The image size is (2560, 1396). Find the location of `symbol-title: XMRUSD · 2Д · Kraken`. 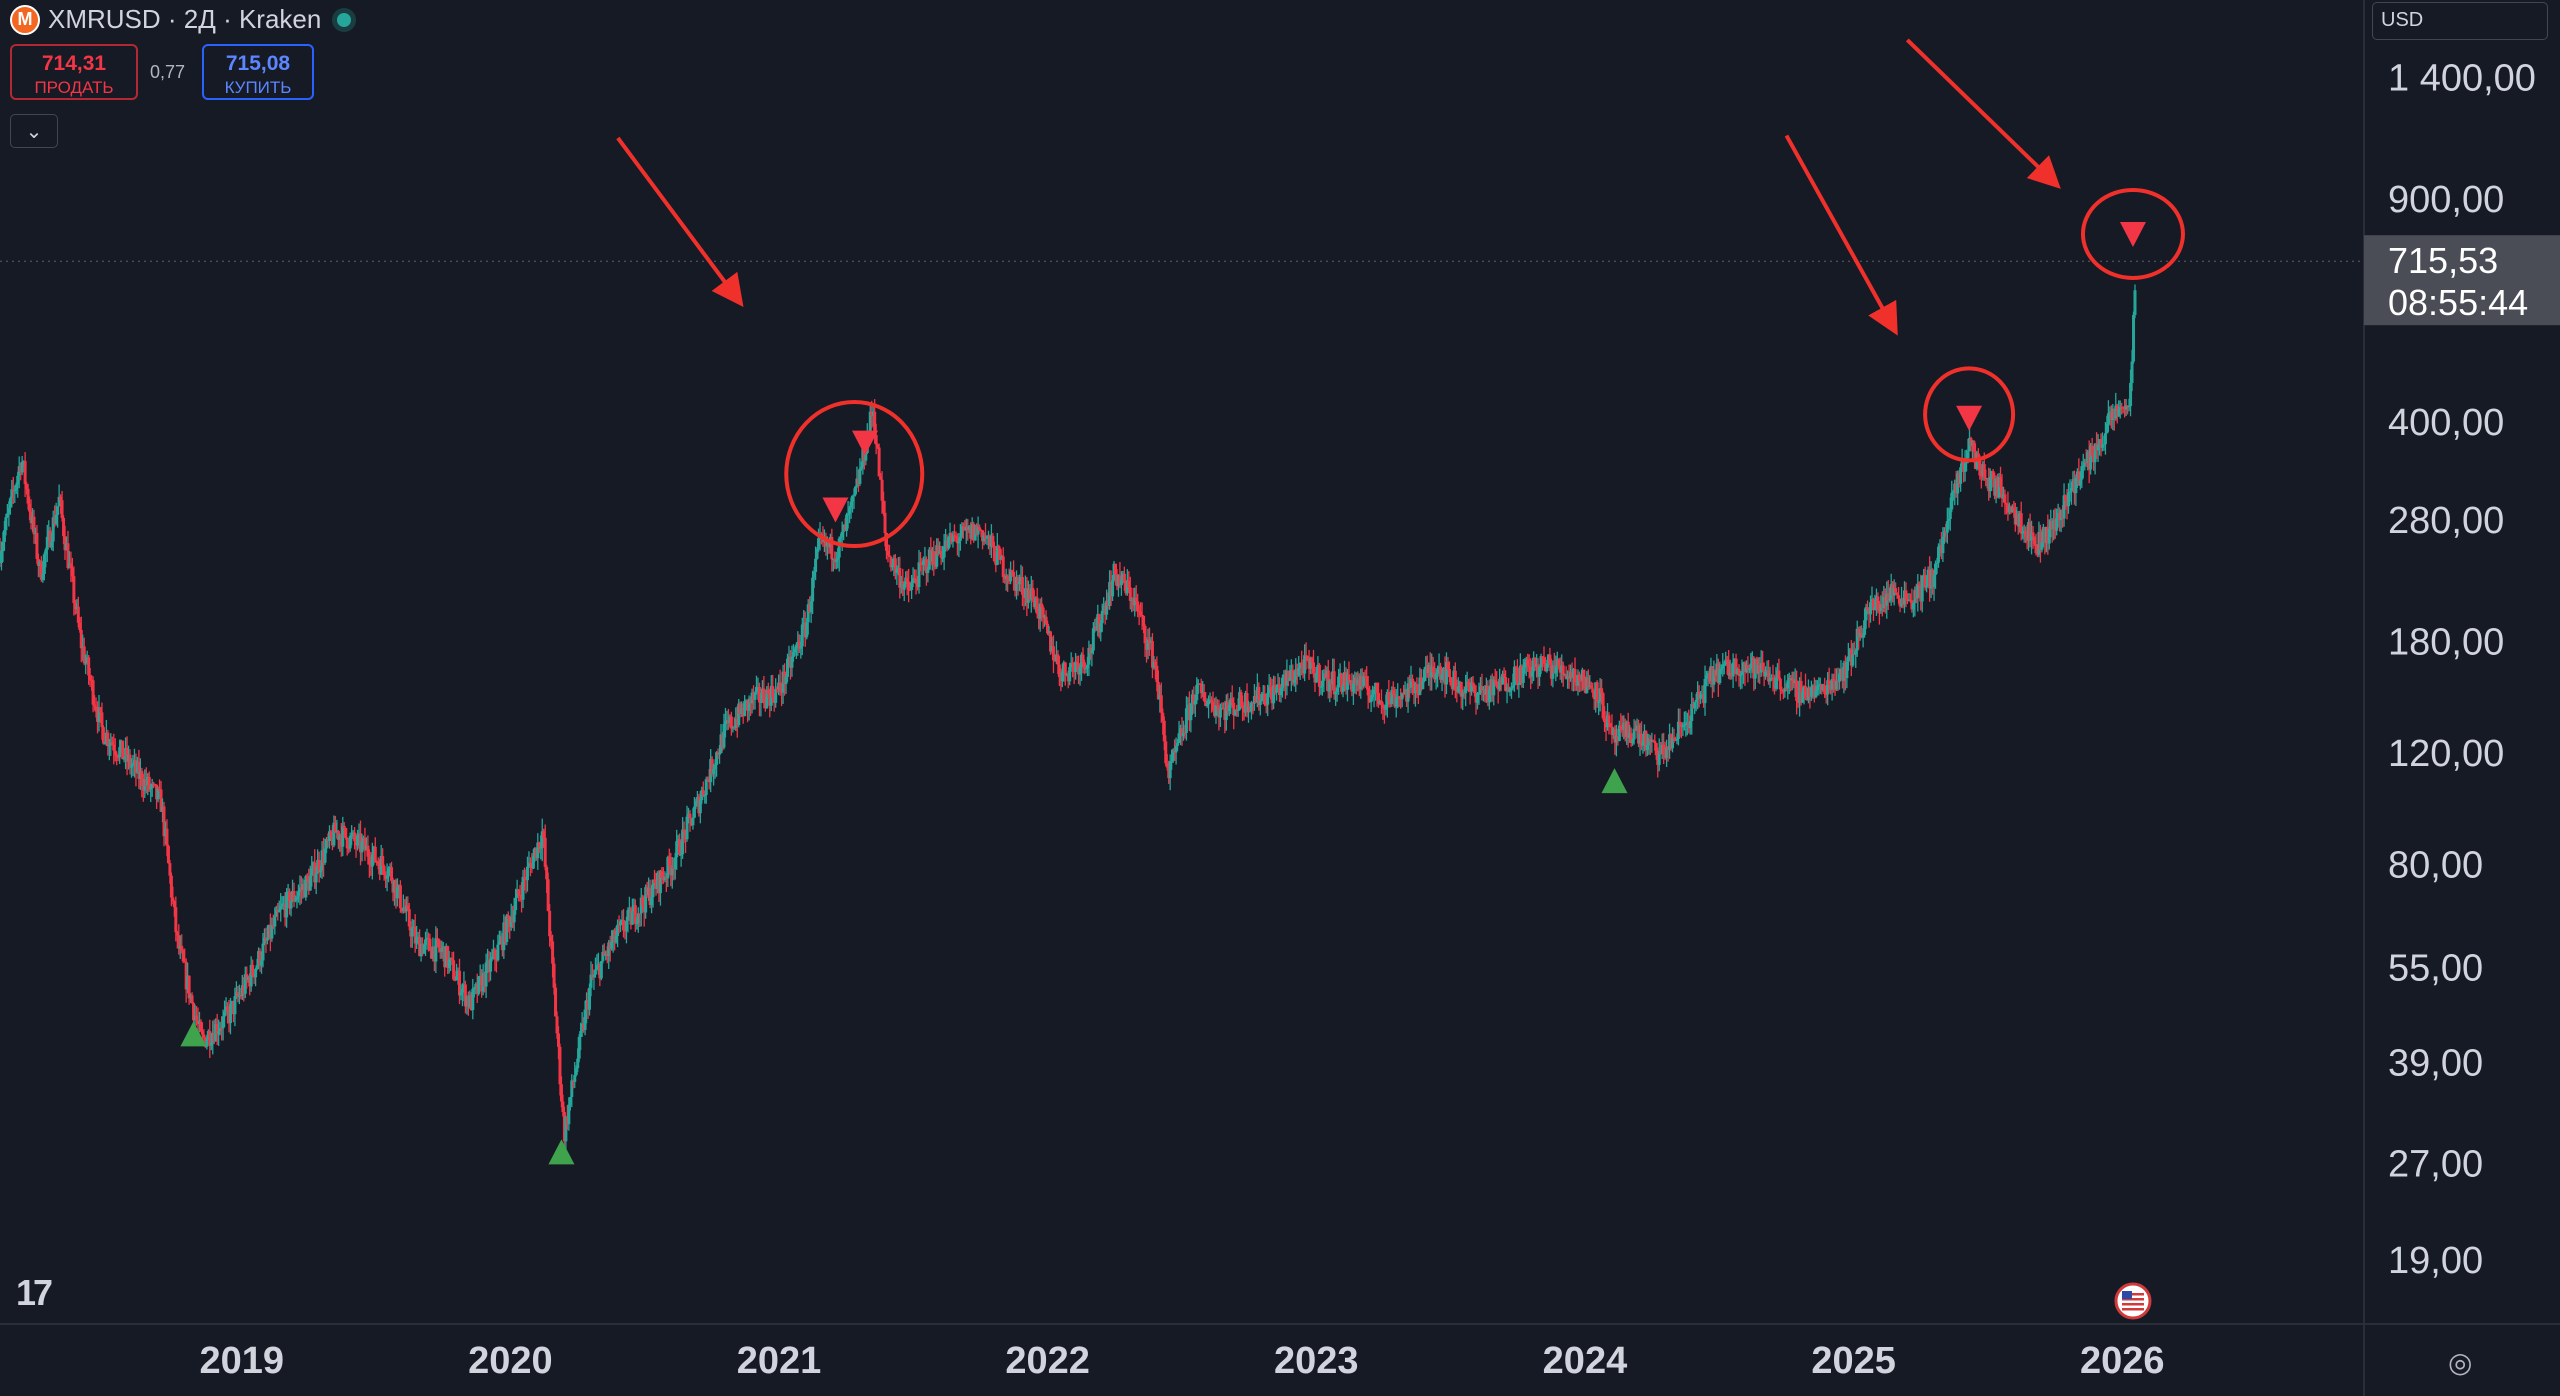

symbol-title: XMRUSD · 2Д · Kraken is located at coordinates (185, 19).